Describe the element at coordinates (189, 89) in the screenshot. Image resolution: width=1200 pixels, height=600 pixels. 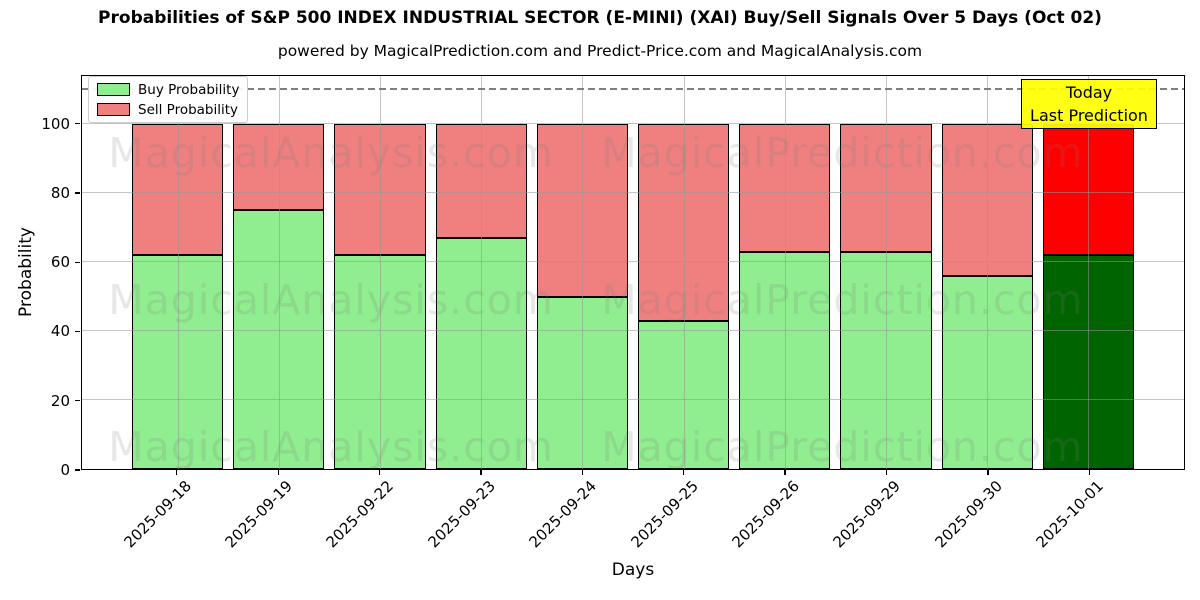
I see `legend-label-buy: Buy Probability` at that location.